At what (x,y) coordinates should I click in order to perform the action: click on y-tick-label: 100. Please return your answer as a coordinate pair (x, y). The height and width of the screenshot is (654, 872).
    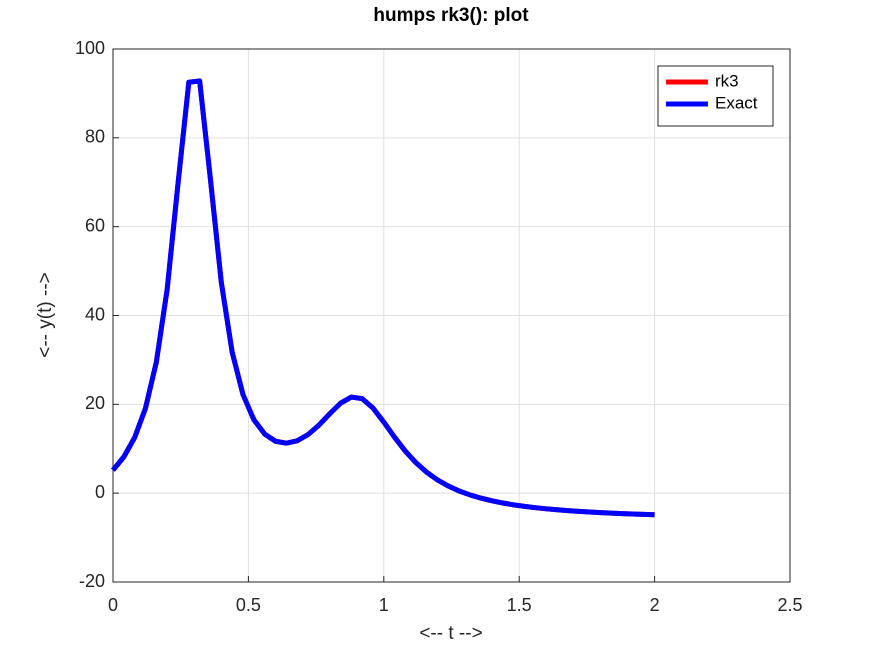
    Looking at the image, I should click on (90, 48).